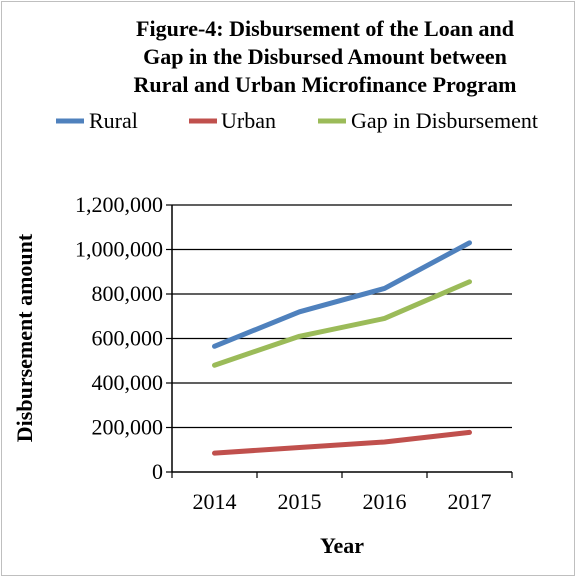 This screenshot has width=578, height=579. What do you see at coordinates (215, 501) in the screenshot?
I see `x-tick-label: 2014` at bounding box center [215, 501].